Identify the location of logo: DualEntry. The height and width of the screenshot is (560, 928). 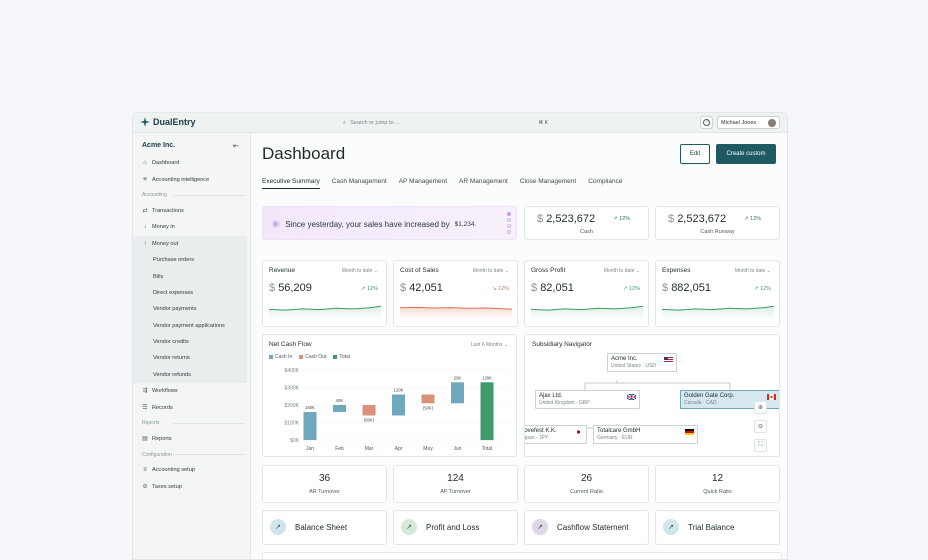
(168, 122).